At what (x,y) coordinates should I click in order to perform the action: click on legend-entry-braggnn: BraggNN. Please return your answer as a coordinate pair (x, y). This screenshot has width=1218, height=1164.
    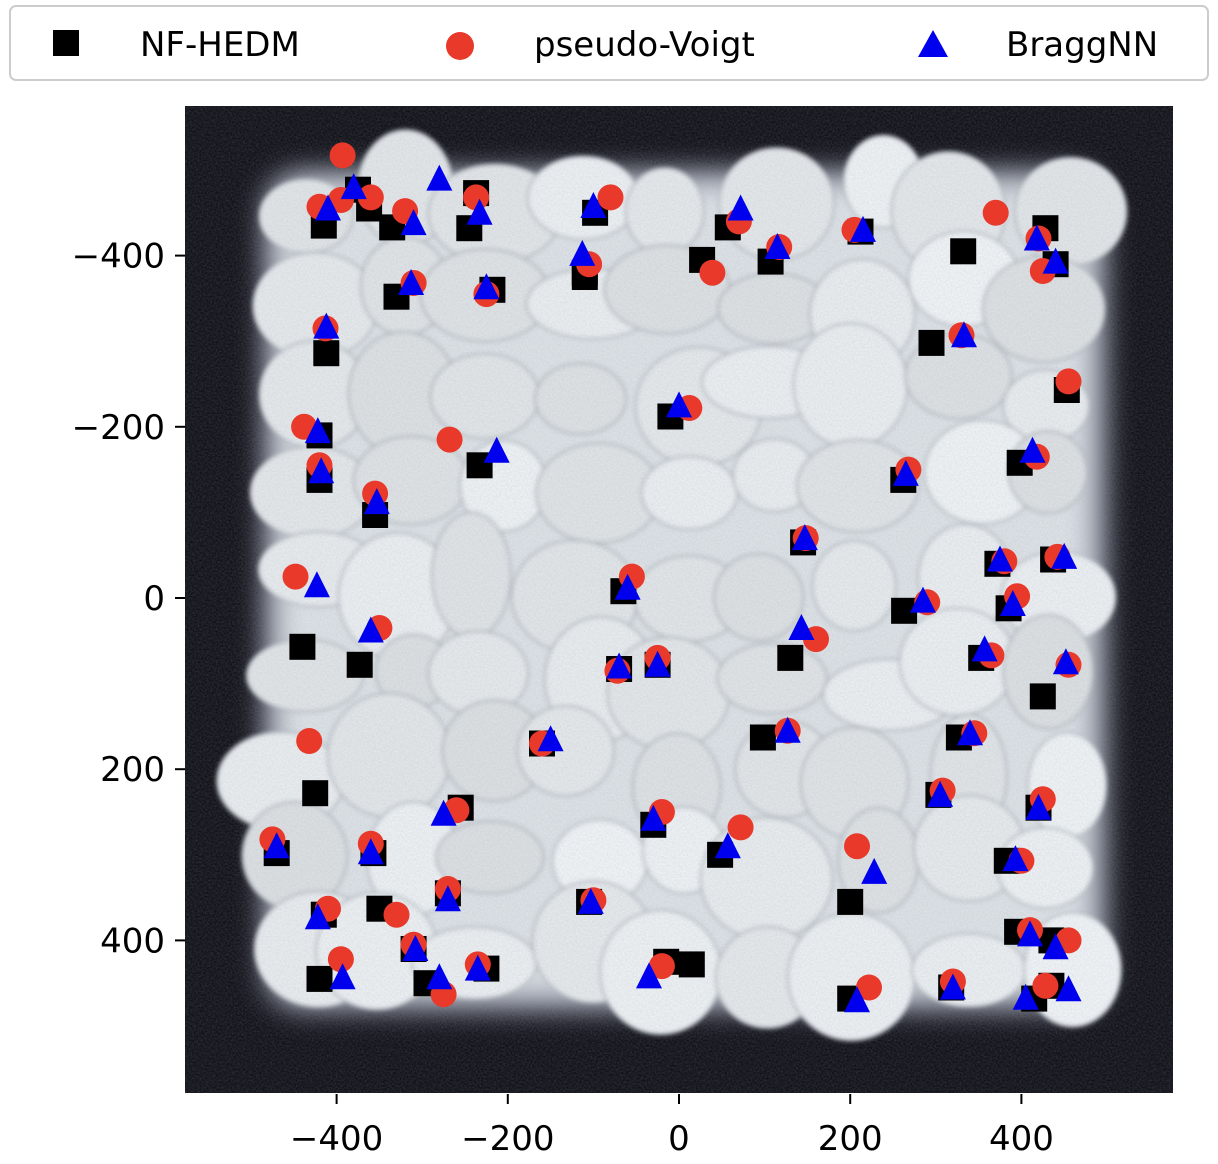
    Looking at the image, I should click on (1038, 45).